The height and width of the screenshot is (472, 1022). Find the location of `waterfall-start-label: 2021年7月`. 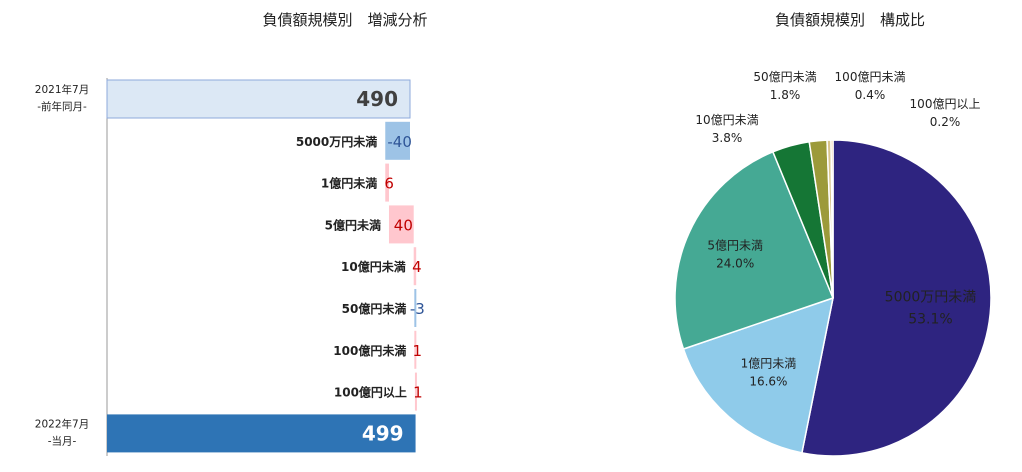

waterfall-start-label: 2021年7月 is located at coordinates (62, 89).